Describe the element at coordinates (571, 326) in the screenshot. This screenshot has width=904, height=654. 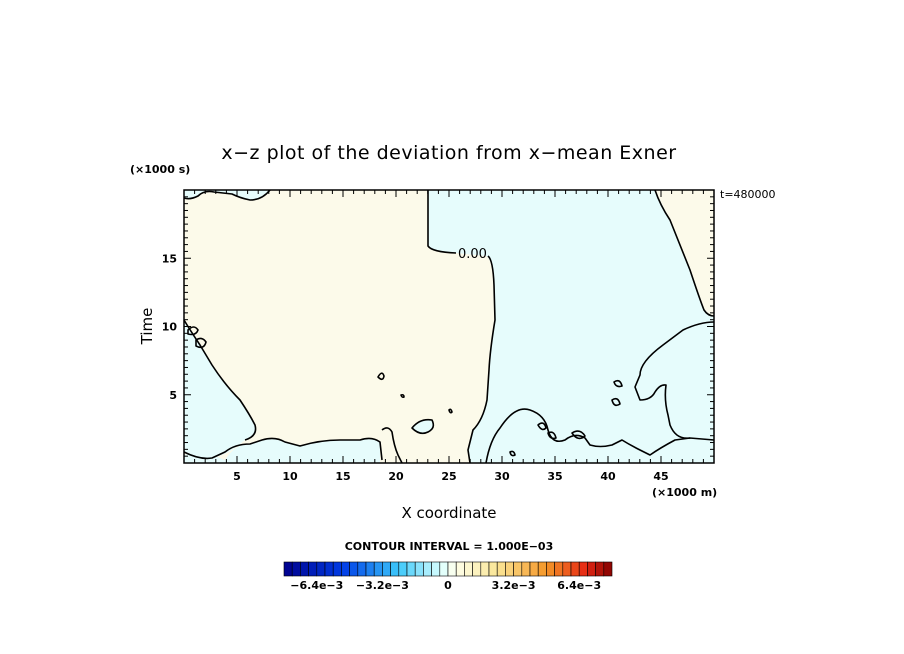
I see `negative-region` at that location.